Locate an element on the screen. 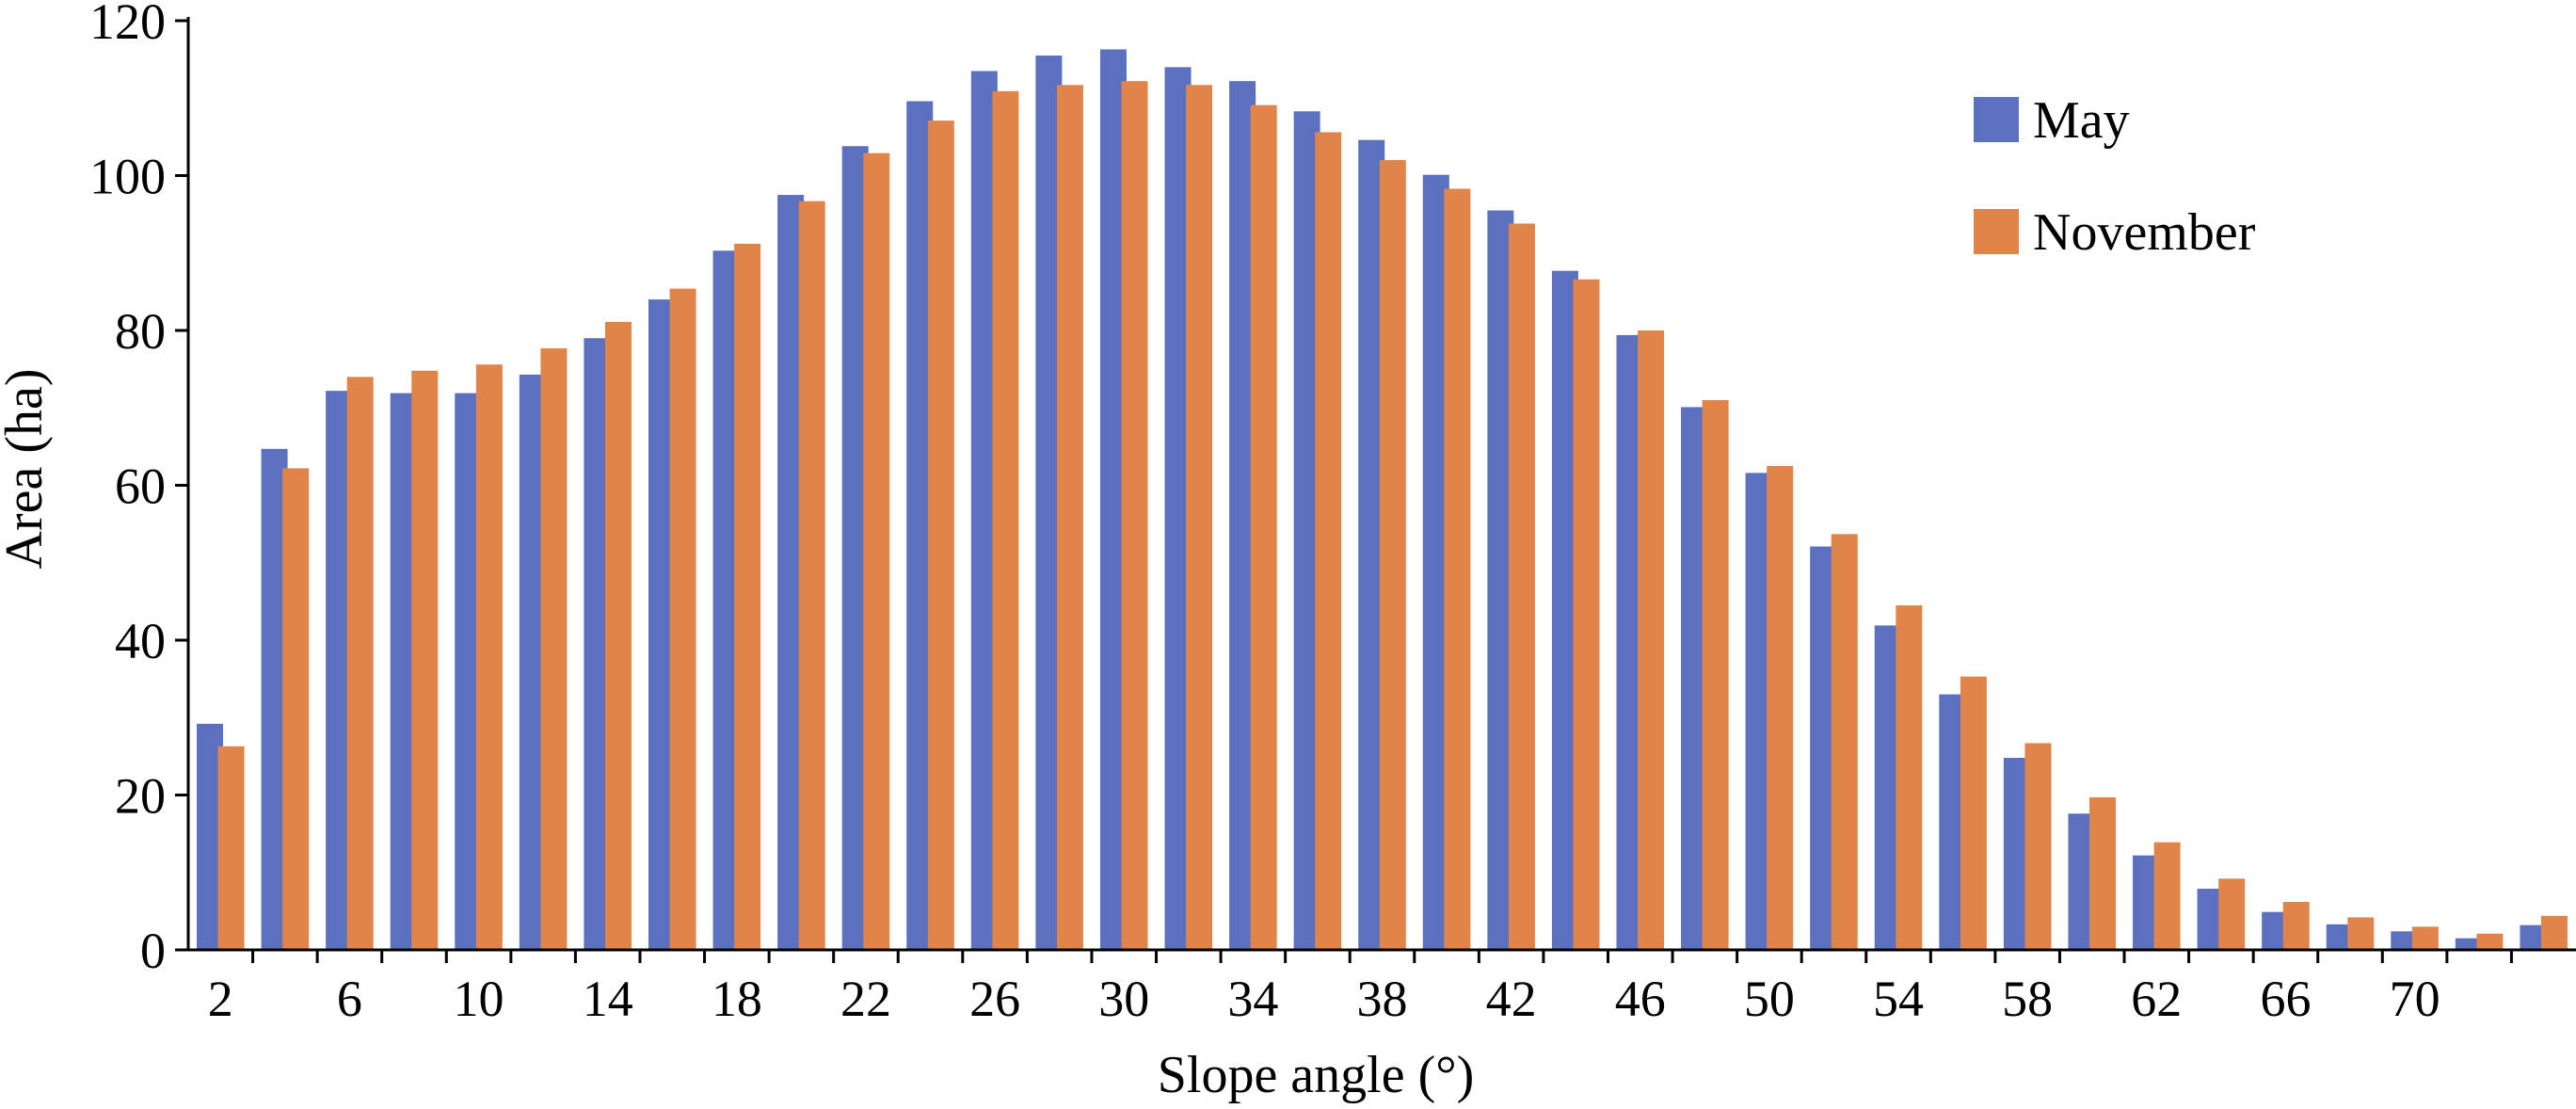 This screenshot has height=1109, width=2576. x-tick-label-22: 22 is located at coordinates (865, 999).